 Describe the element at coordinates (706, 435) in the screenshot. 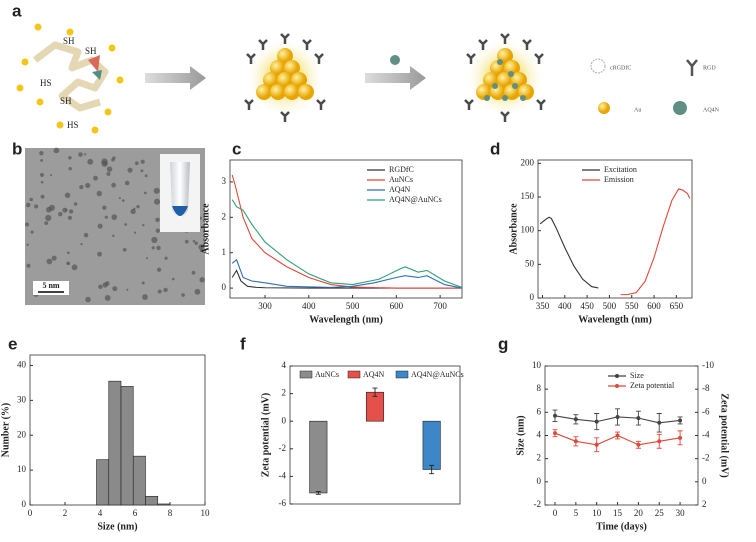

I see `y2-tick-label: -4` at that location.